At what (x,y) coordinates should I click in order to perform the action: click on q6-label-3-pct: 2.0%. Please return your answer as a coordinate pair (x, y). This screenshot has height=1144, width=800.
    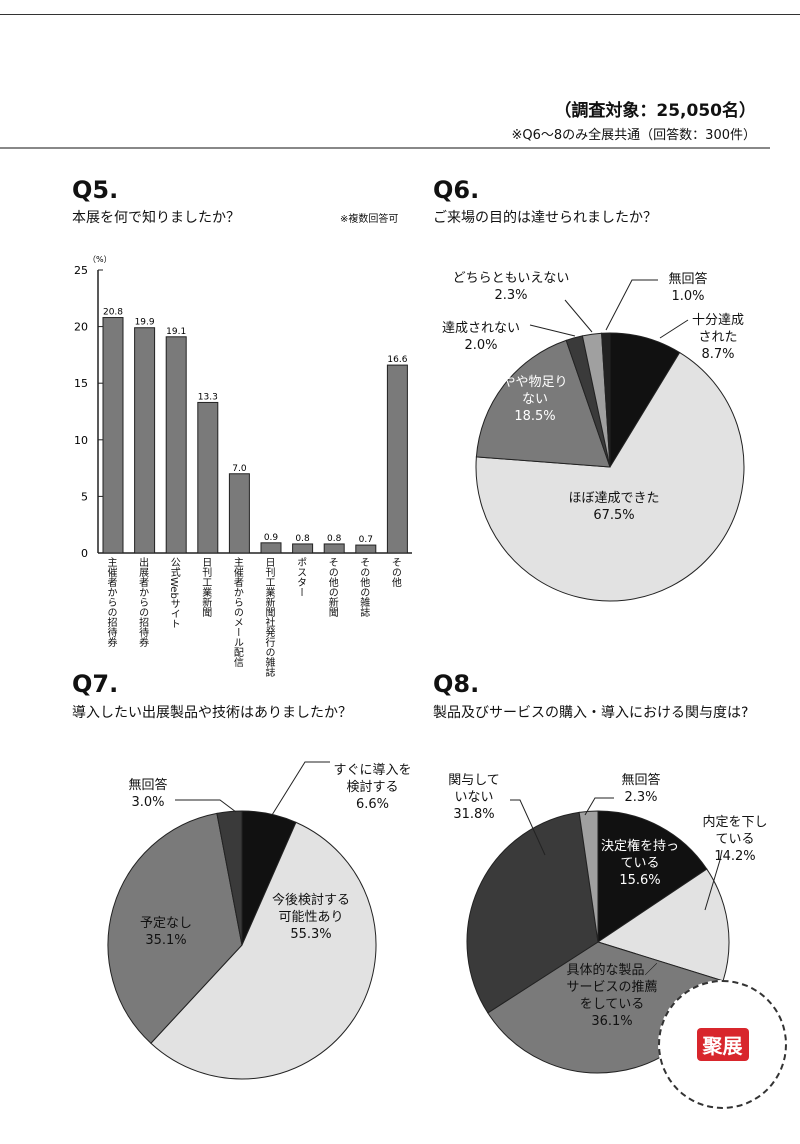
    Looking at the image, I should click on (481, 345).